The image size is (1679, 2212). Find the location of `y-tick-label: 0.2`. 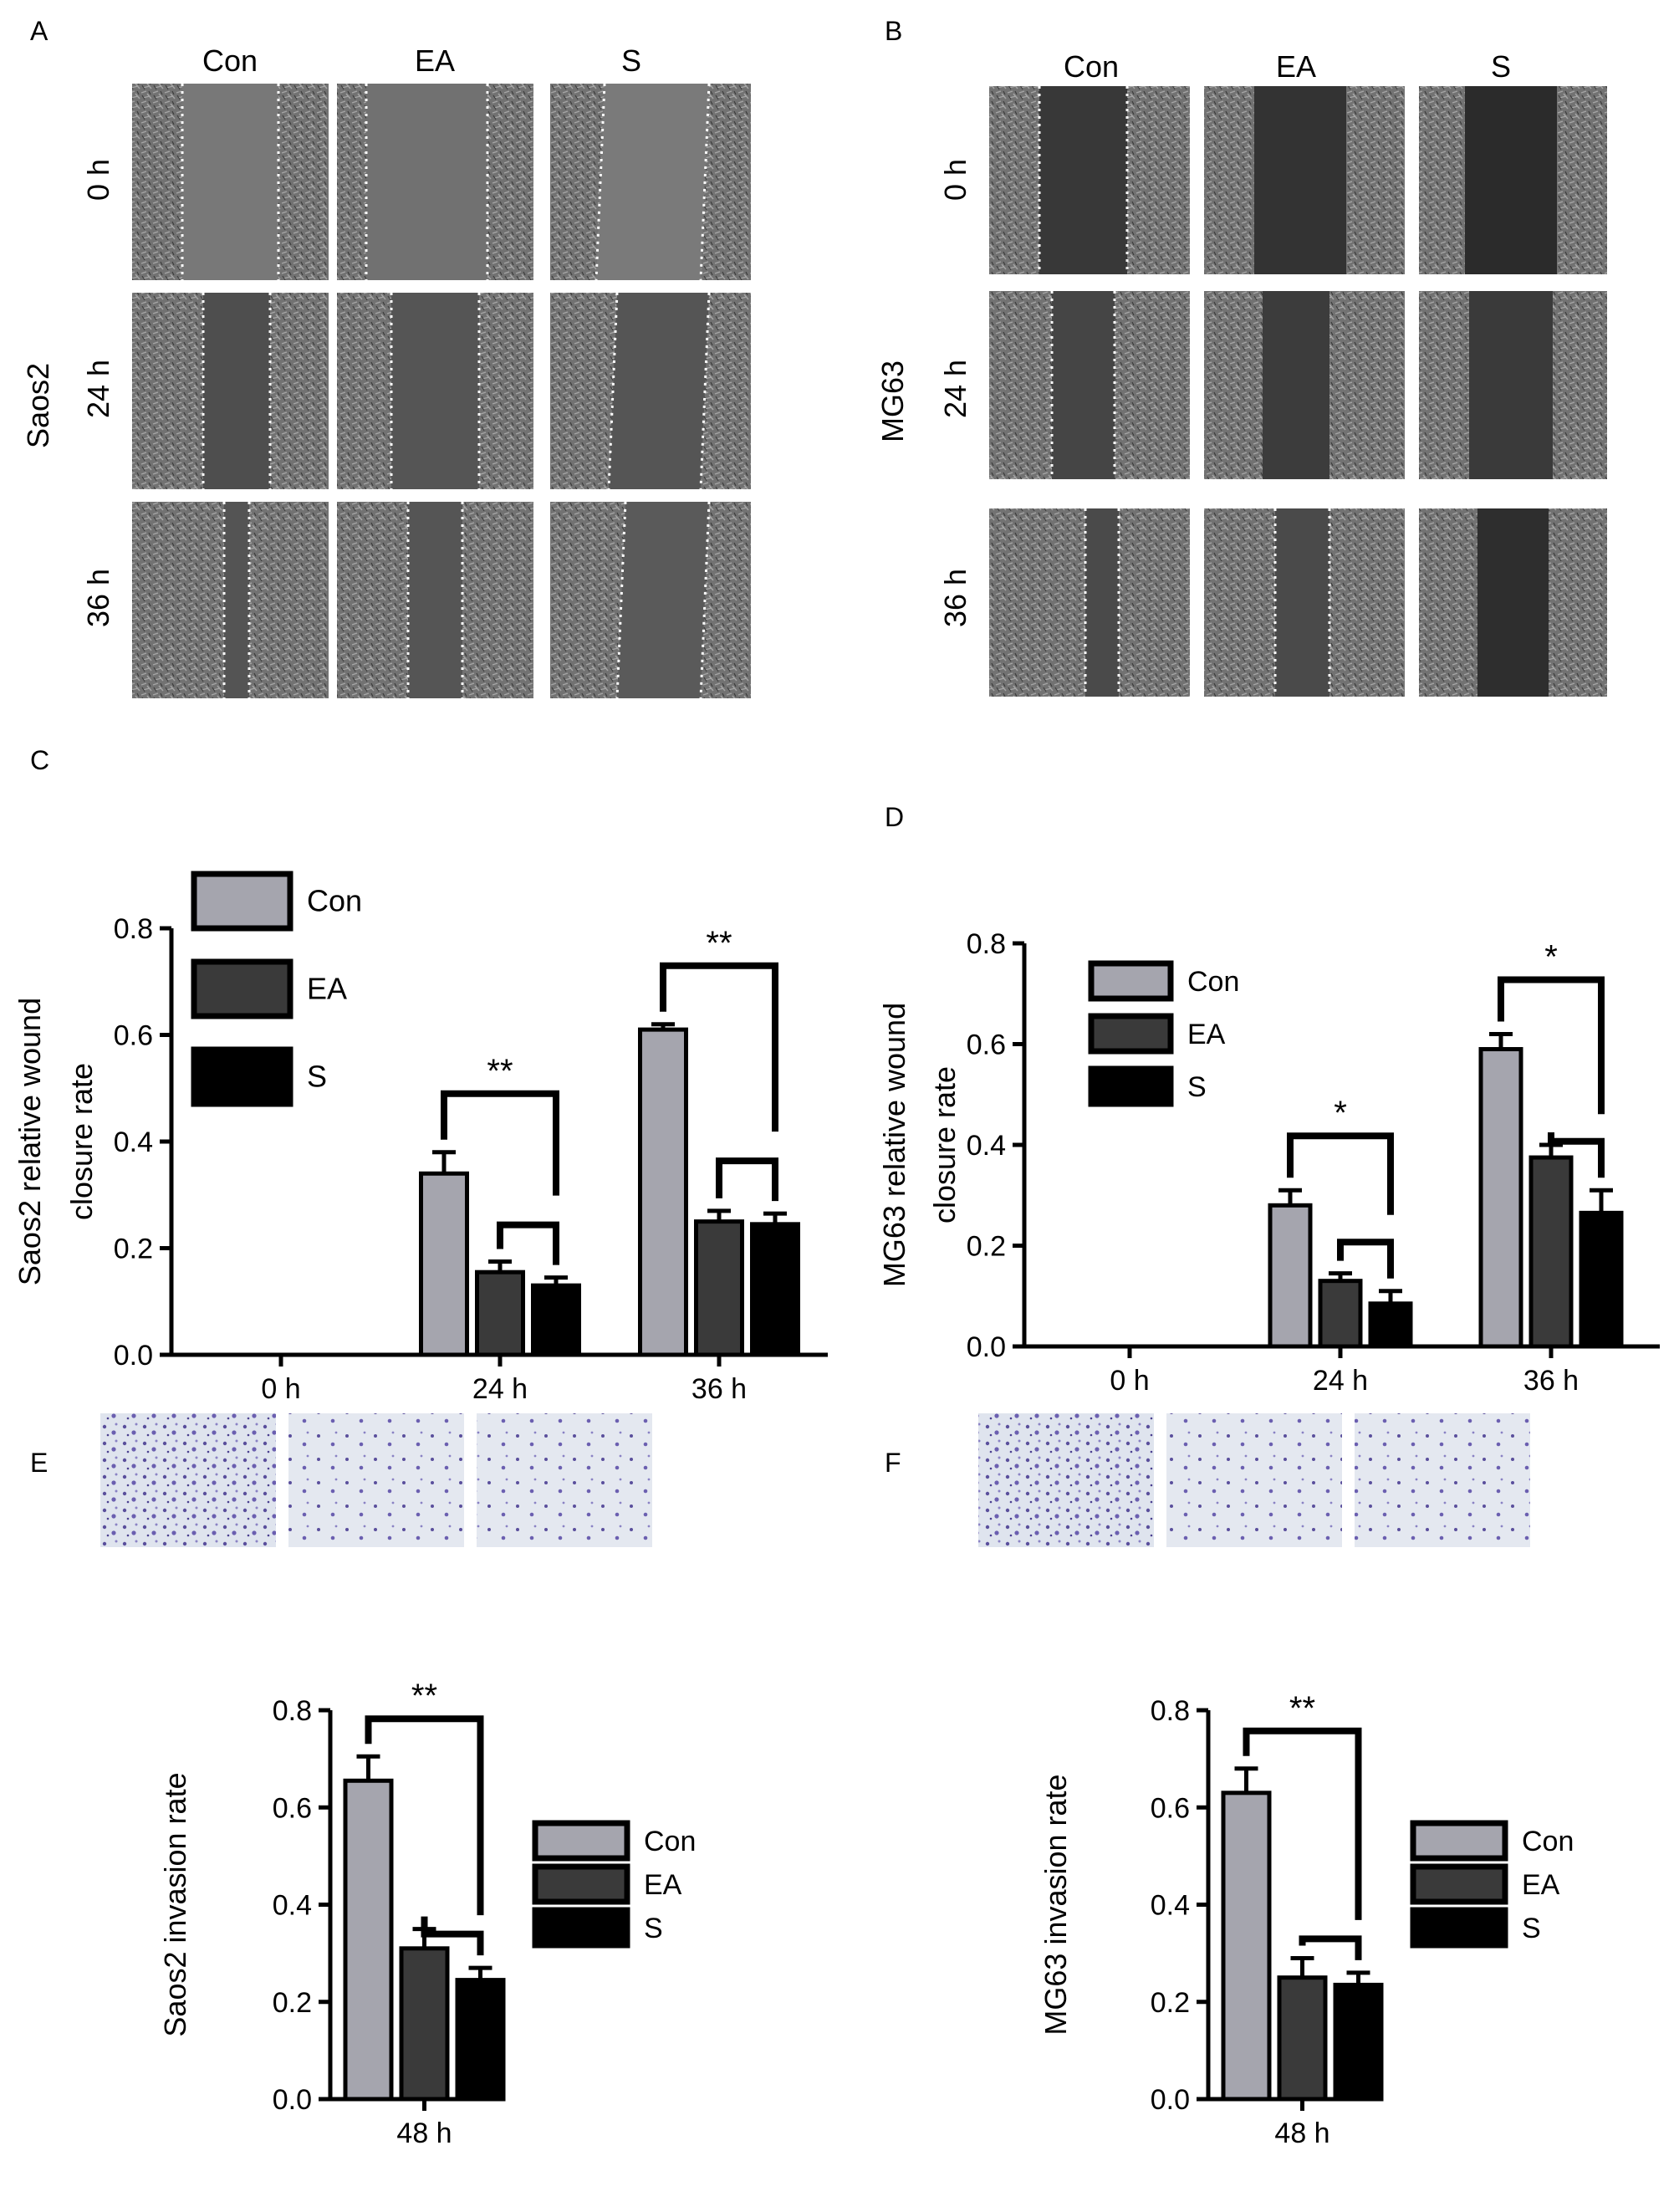

y-tick-label: 0.2 is located at coordinates (293, 2003).